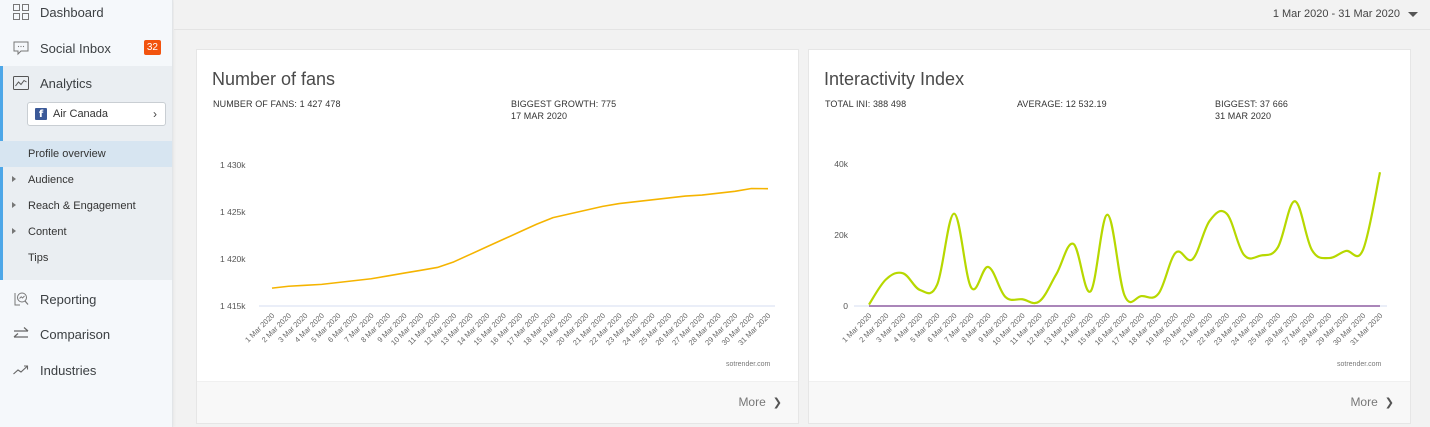 Image resolution: width=1430 pixels, height=427 pixels. I want to click on series-line-fans, so click(520, 238).